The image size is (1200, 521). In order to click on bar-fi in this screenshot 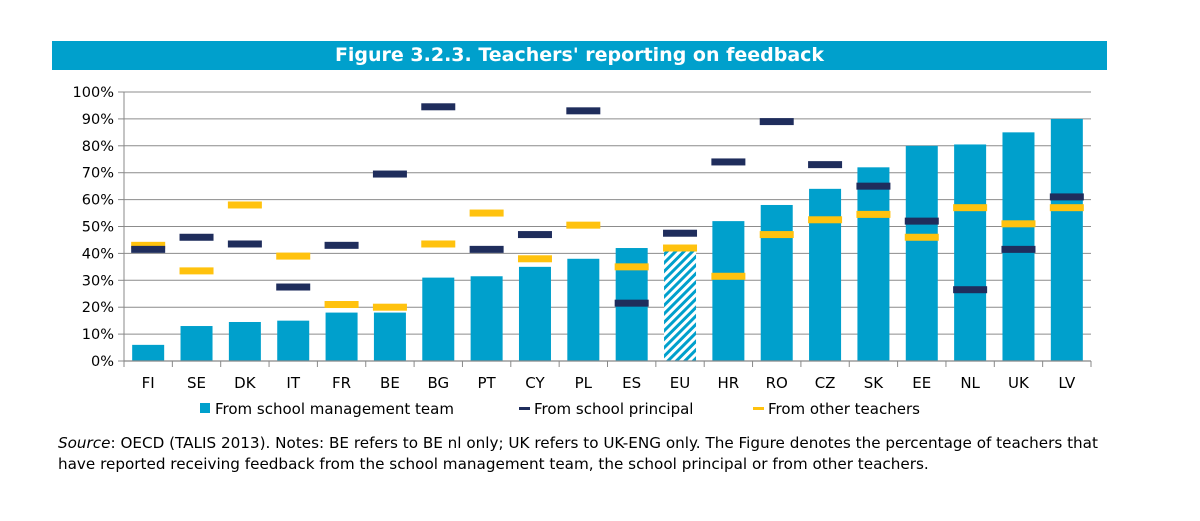, I will do `click(148, 352)`.